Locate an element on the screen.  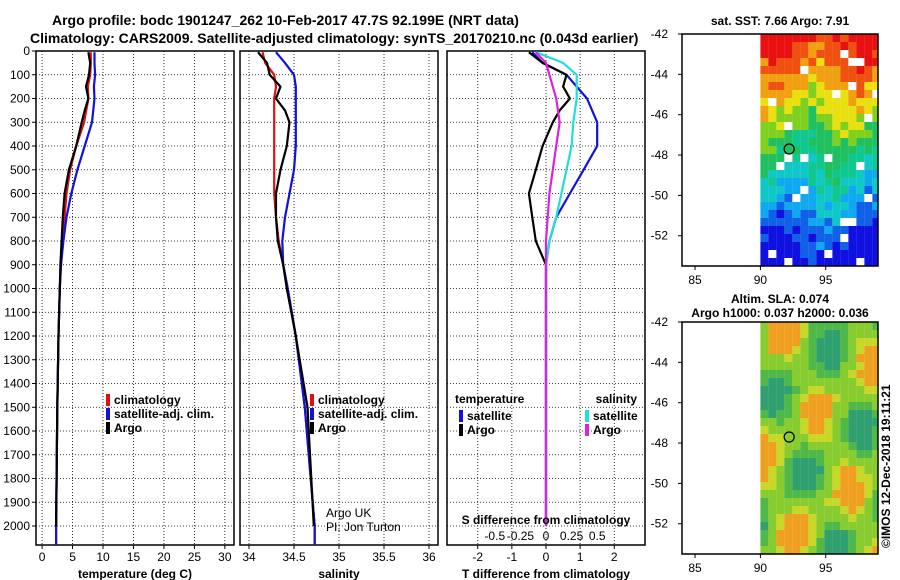
sla_map-frame is located at coordinates (780, 438).